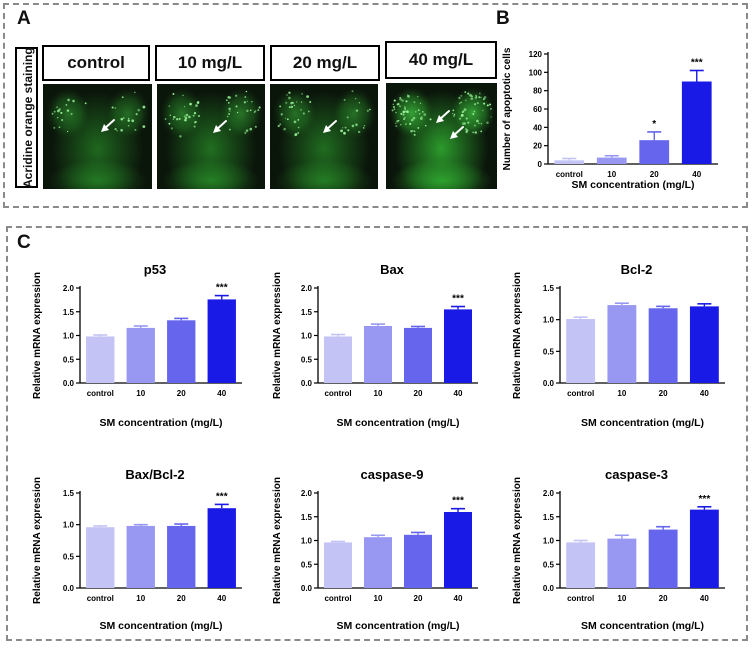 This screenshot has width=753, height=658. I want to click on chart-title: caspase-3, so click(636, 474).